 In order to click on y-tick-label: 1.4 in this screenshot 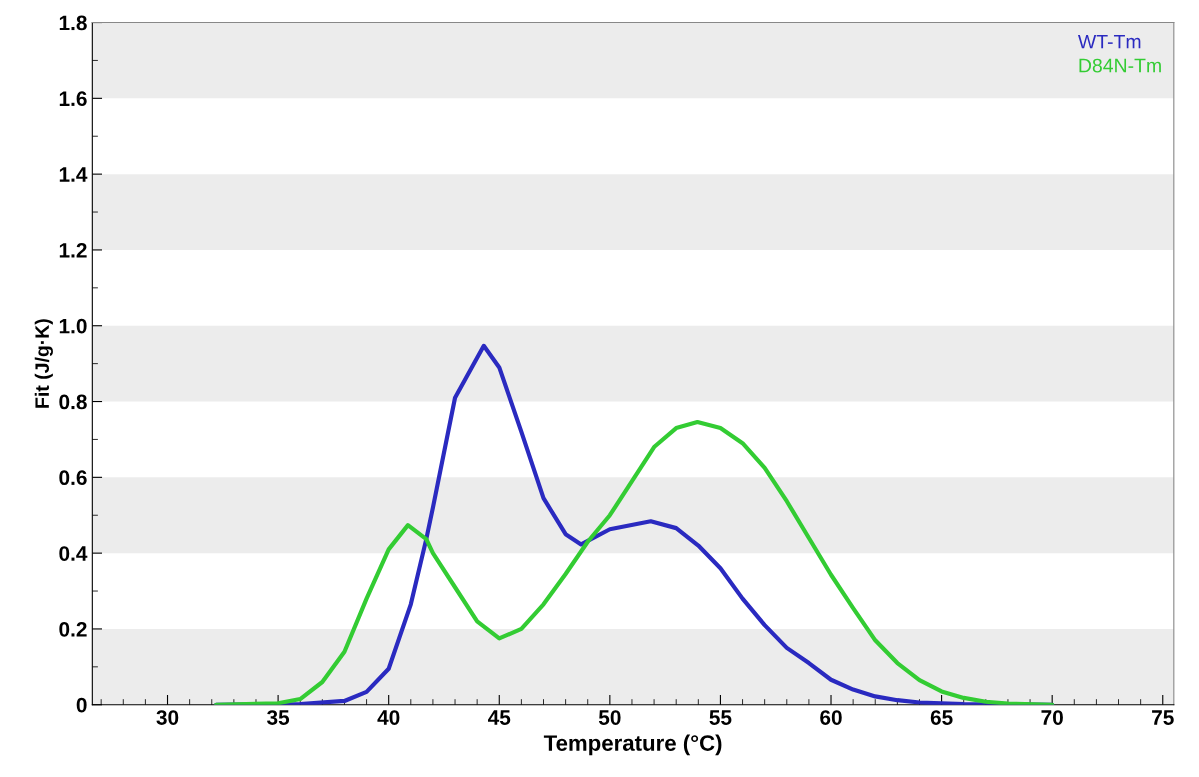, I will do `click(73, 174)`.